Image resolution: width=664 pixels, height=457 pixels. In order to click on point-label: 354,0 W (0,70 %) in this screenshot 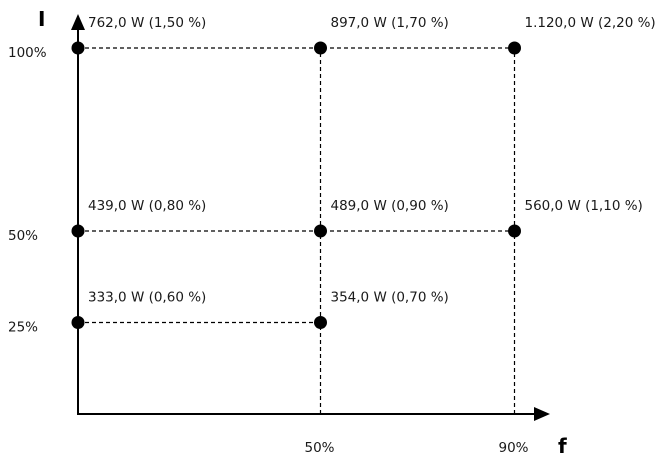, I will do `click(390, 298)`.